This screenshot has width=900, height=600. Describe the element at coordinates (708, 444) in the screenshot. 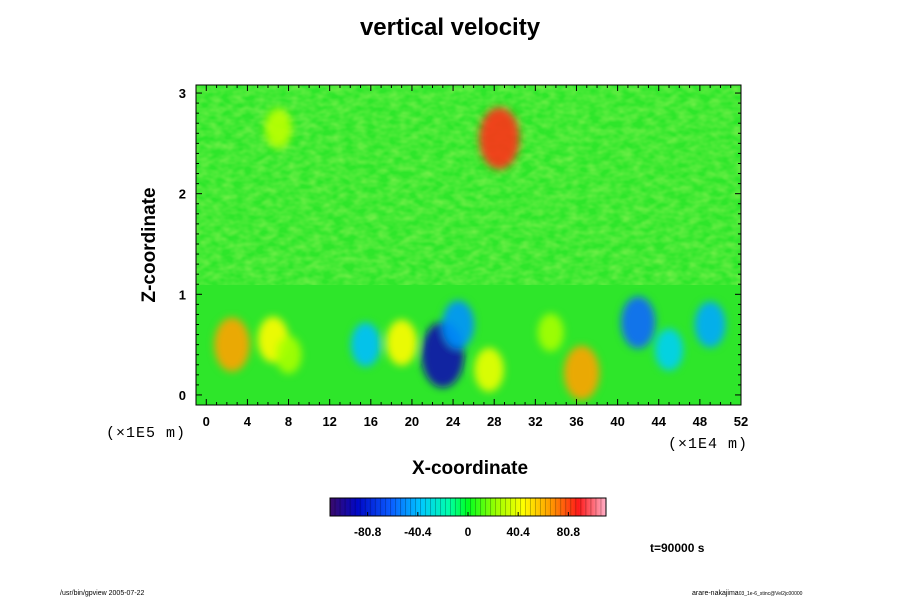

I see `x-axis-unit: (×1E4 m)` at that location.